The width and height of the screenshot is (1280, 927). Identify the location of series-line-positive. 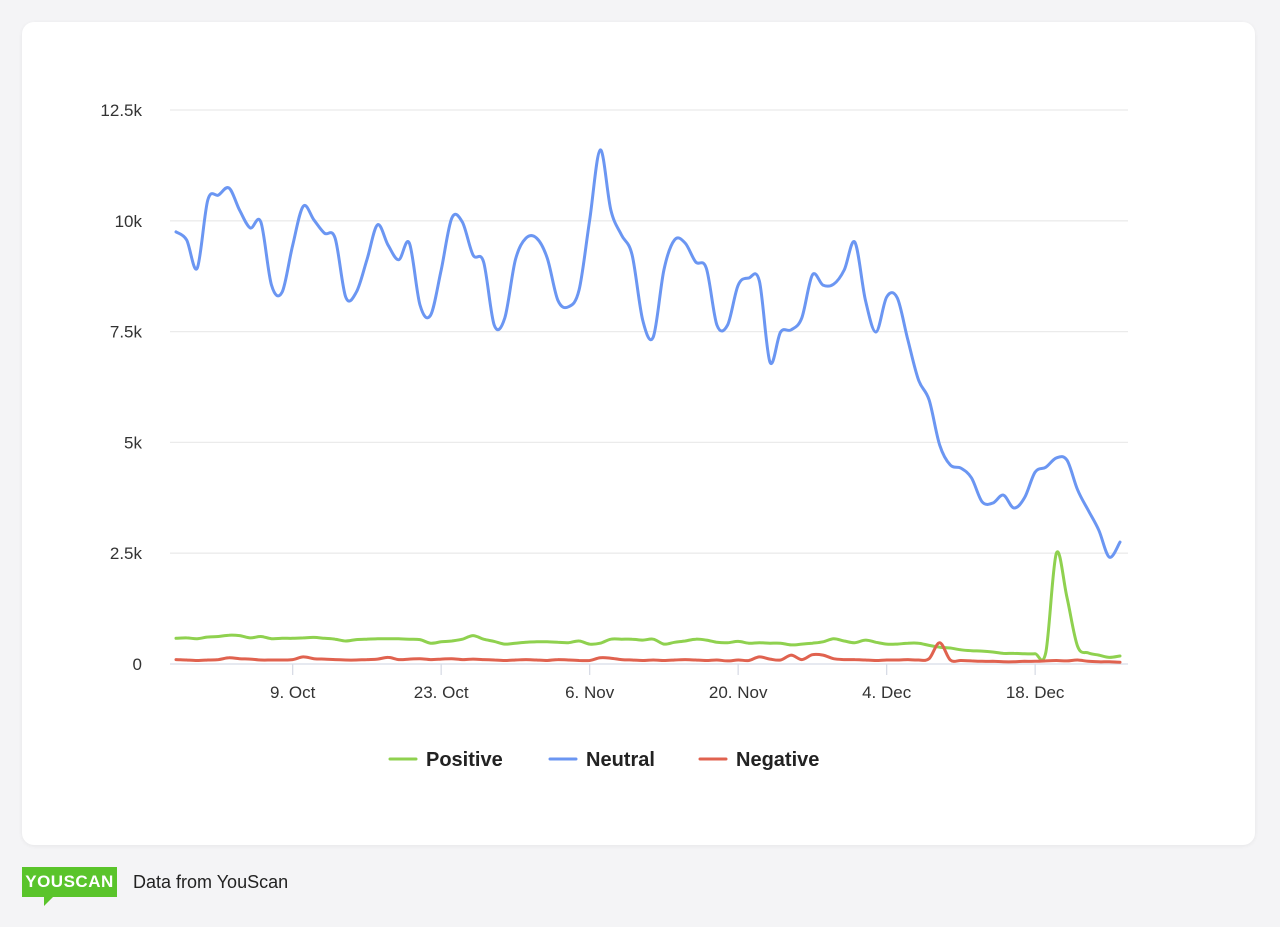
(648, 606).